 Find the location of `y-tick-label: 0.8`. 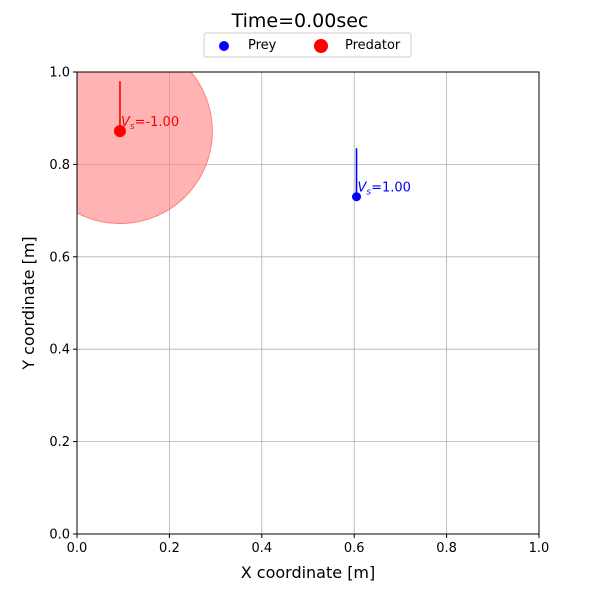

y-tick-label: 0.8 is located at coordinates (59, 165).